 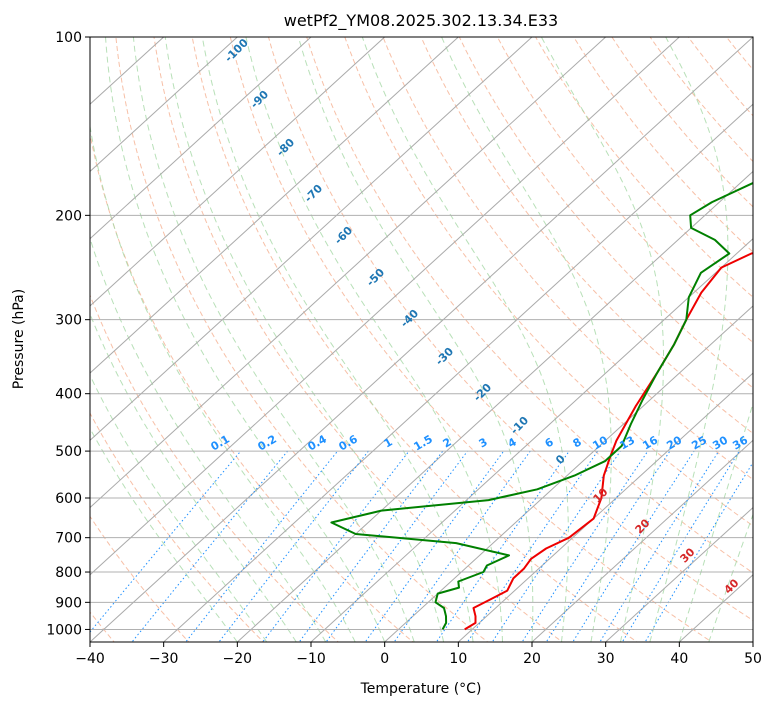 What do you see at coordinates (606, 659) in the screenshot?
I see `x-tick-label: 30` at bounding box center [606, 659].